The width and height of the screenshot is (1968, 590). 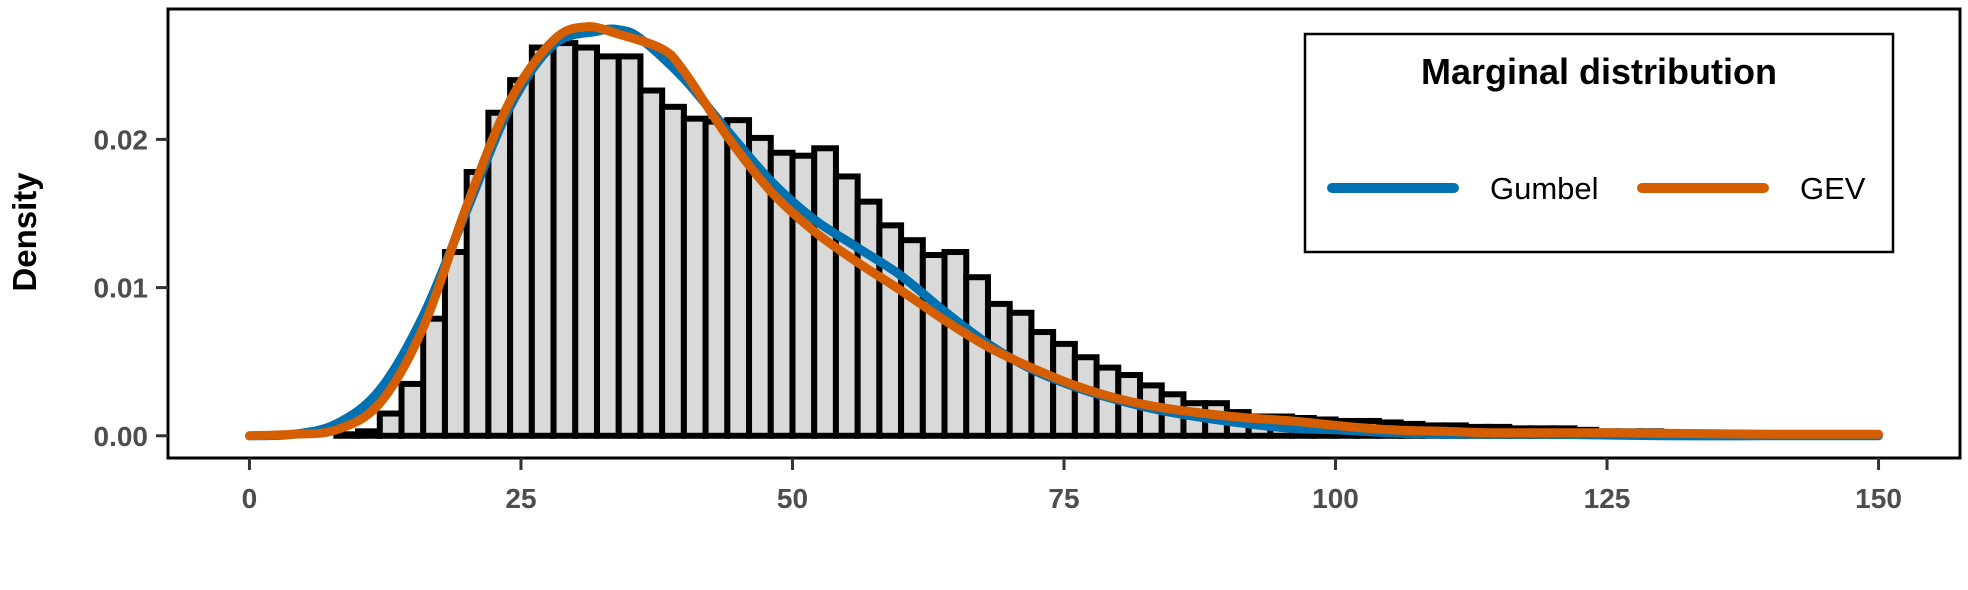 I want to click on legend: Marginal distribution Gumbel GEV, so click(x=1599, y=143).